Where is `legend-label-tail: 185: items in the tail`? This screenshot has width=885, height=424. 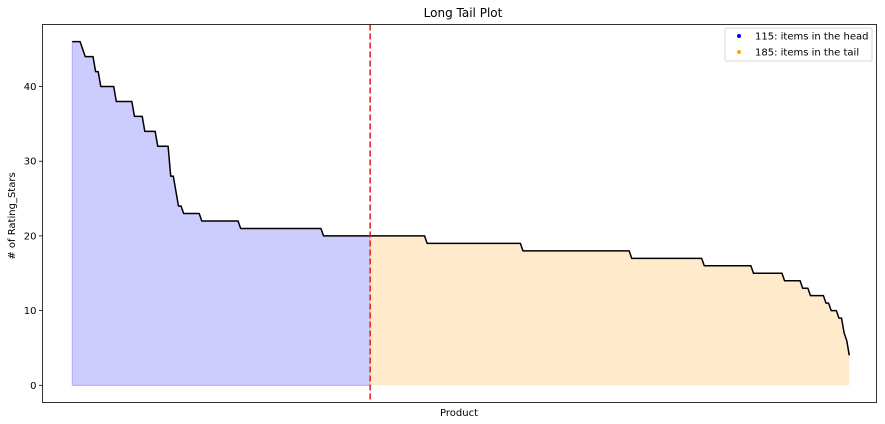
legend-label-tail: 185: items in the tail is located at coordinates (807, 53).